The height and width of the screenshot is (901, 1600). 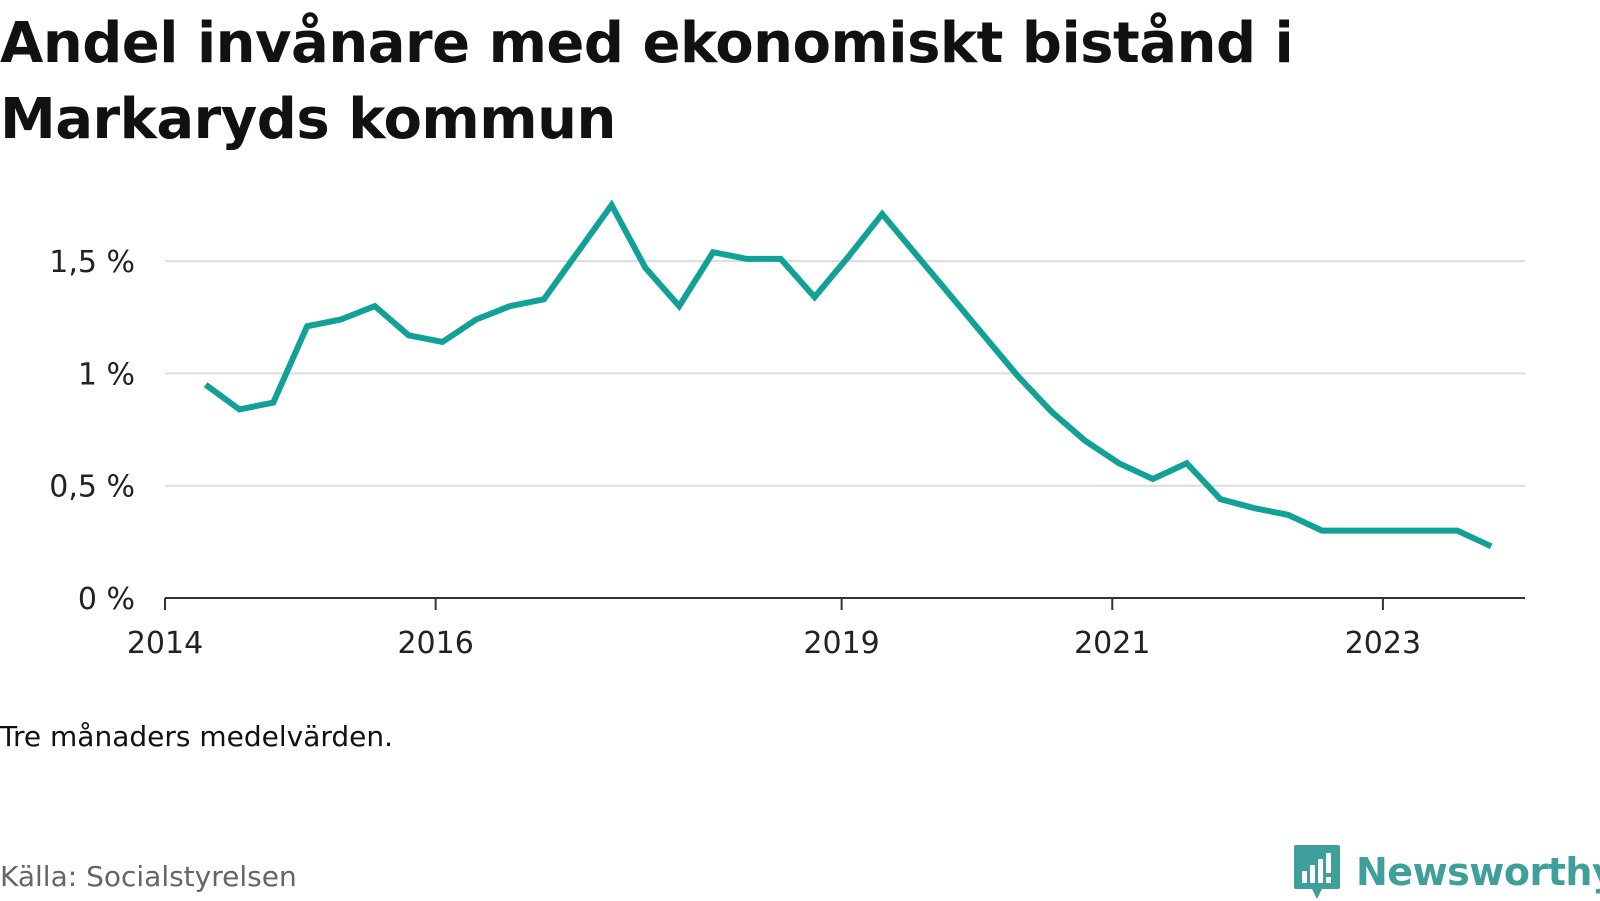 What do you see at coordinates (841, 643) in the screenshot?
I see `x-tick-label: 2019` at bounding box center [841, 643].